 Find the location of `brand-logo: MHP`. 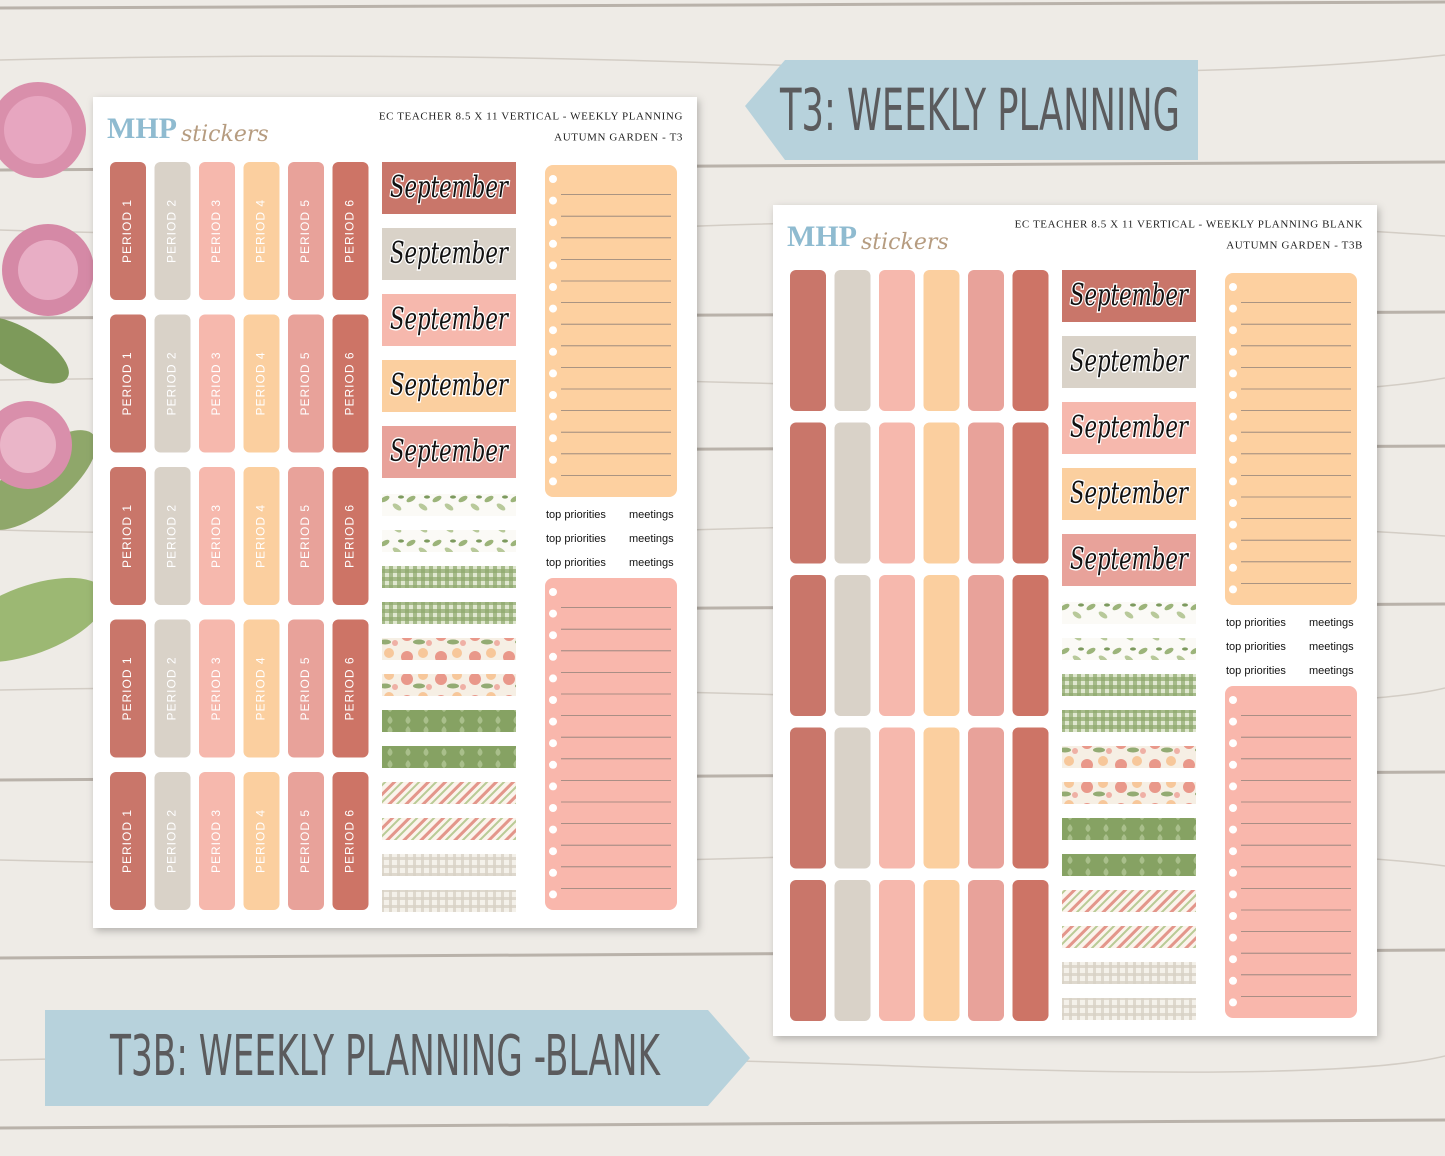

brand-logo: MHP is located at coordinates (822, 236).